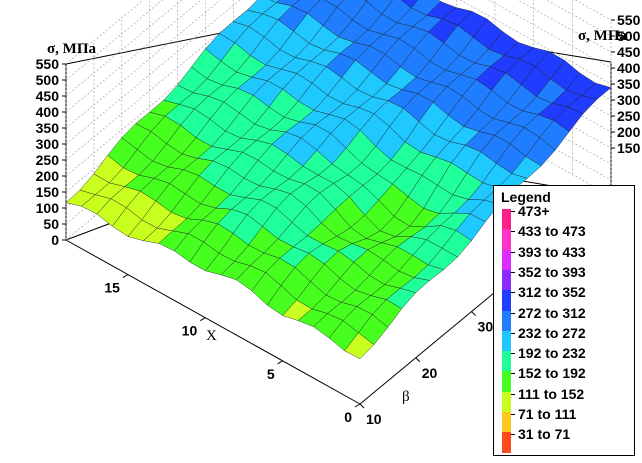  I want to click on legend-label: 393 to 433, so click(552, 251).